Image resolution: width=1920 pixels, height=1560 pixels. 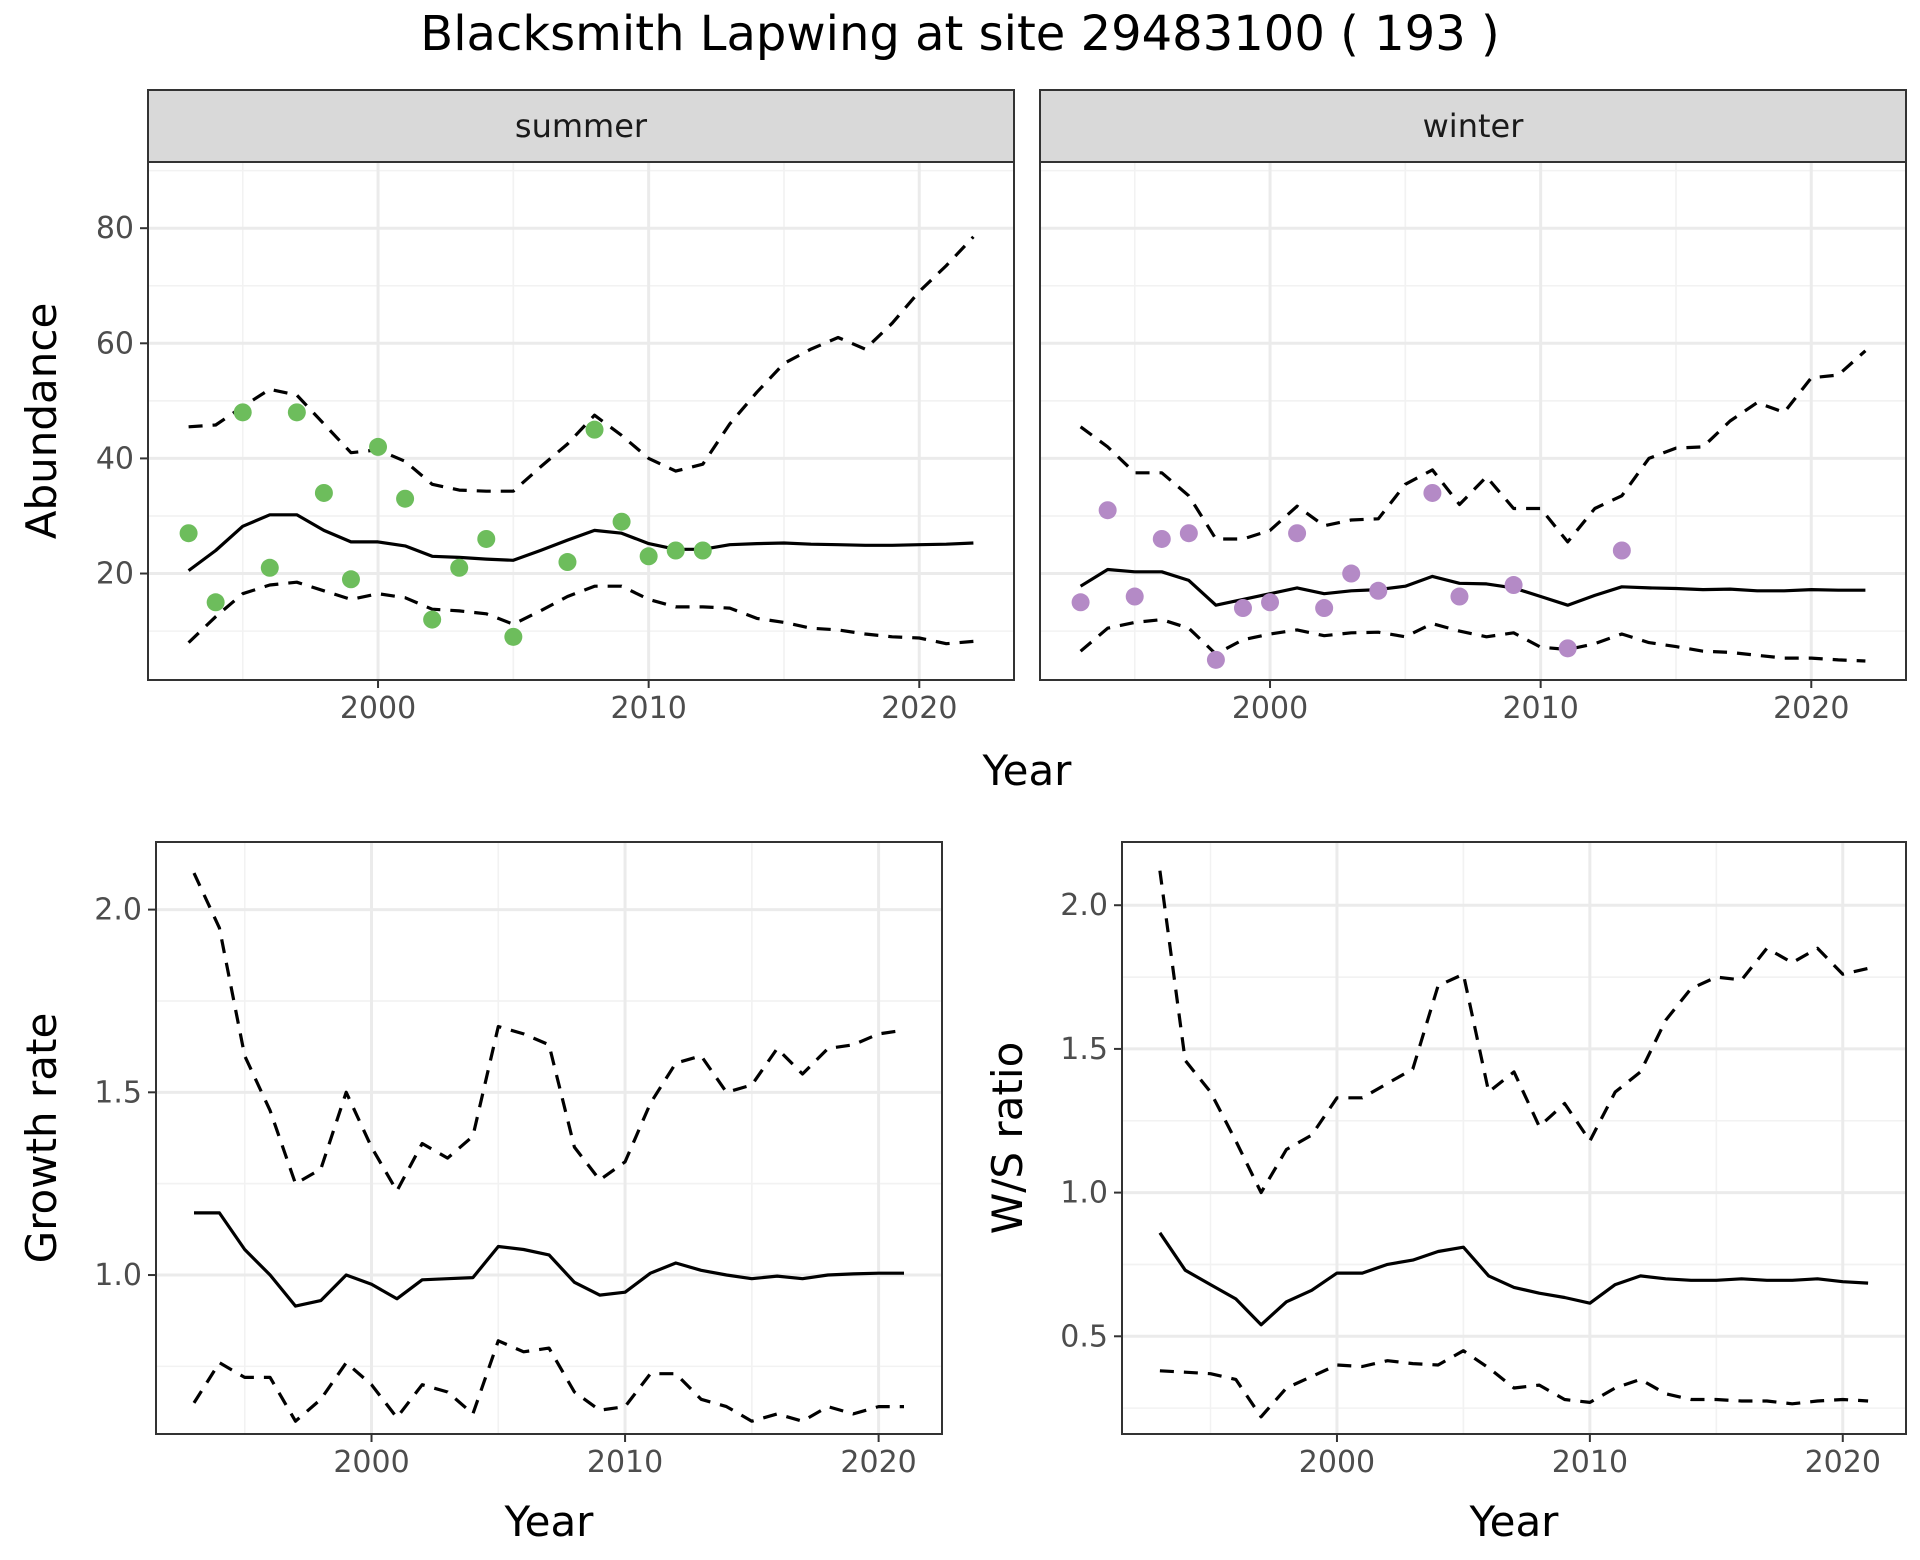 I want to click on facet-summer-lower-line, so click(x=580, y=613).